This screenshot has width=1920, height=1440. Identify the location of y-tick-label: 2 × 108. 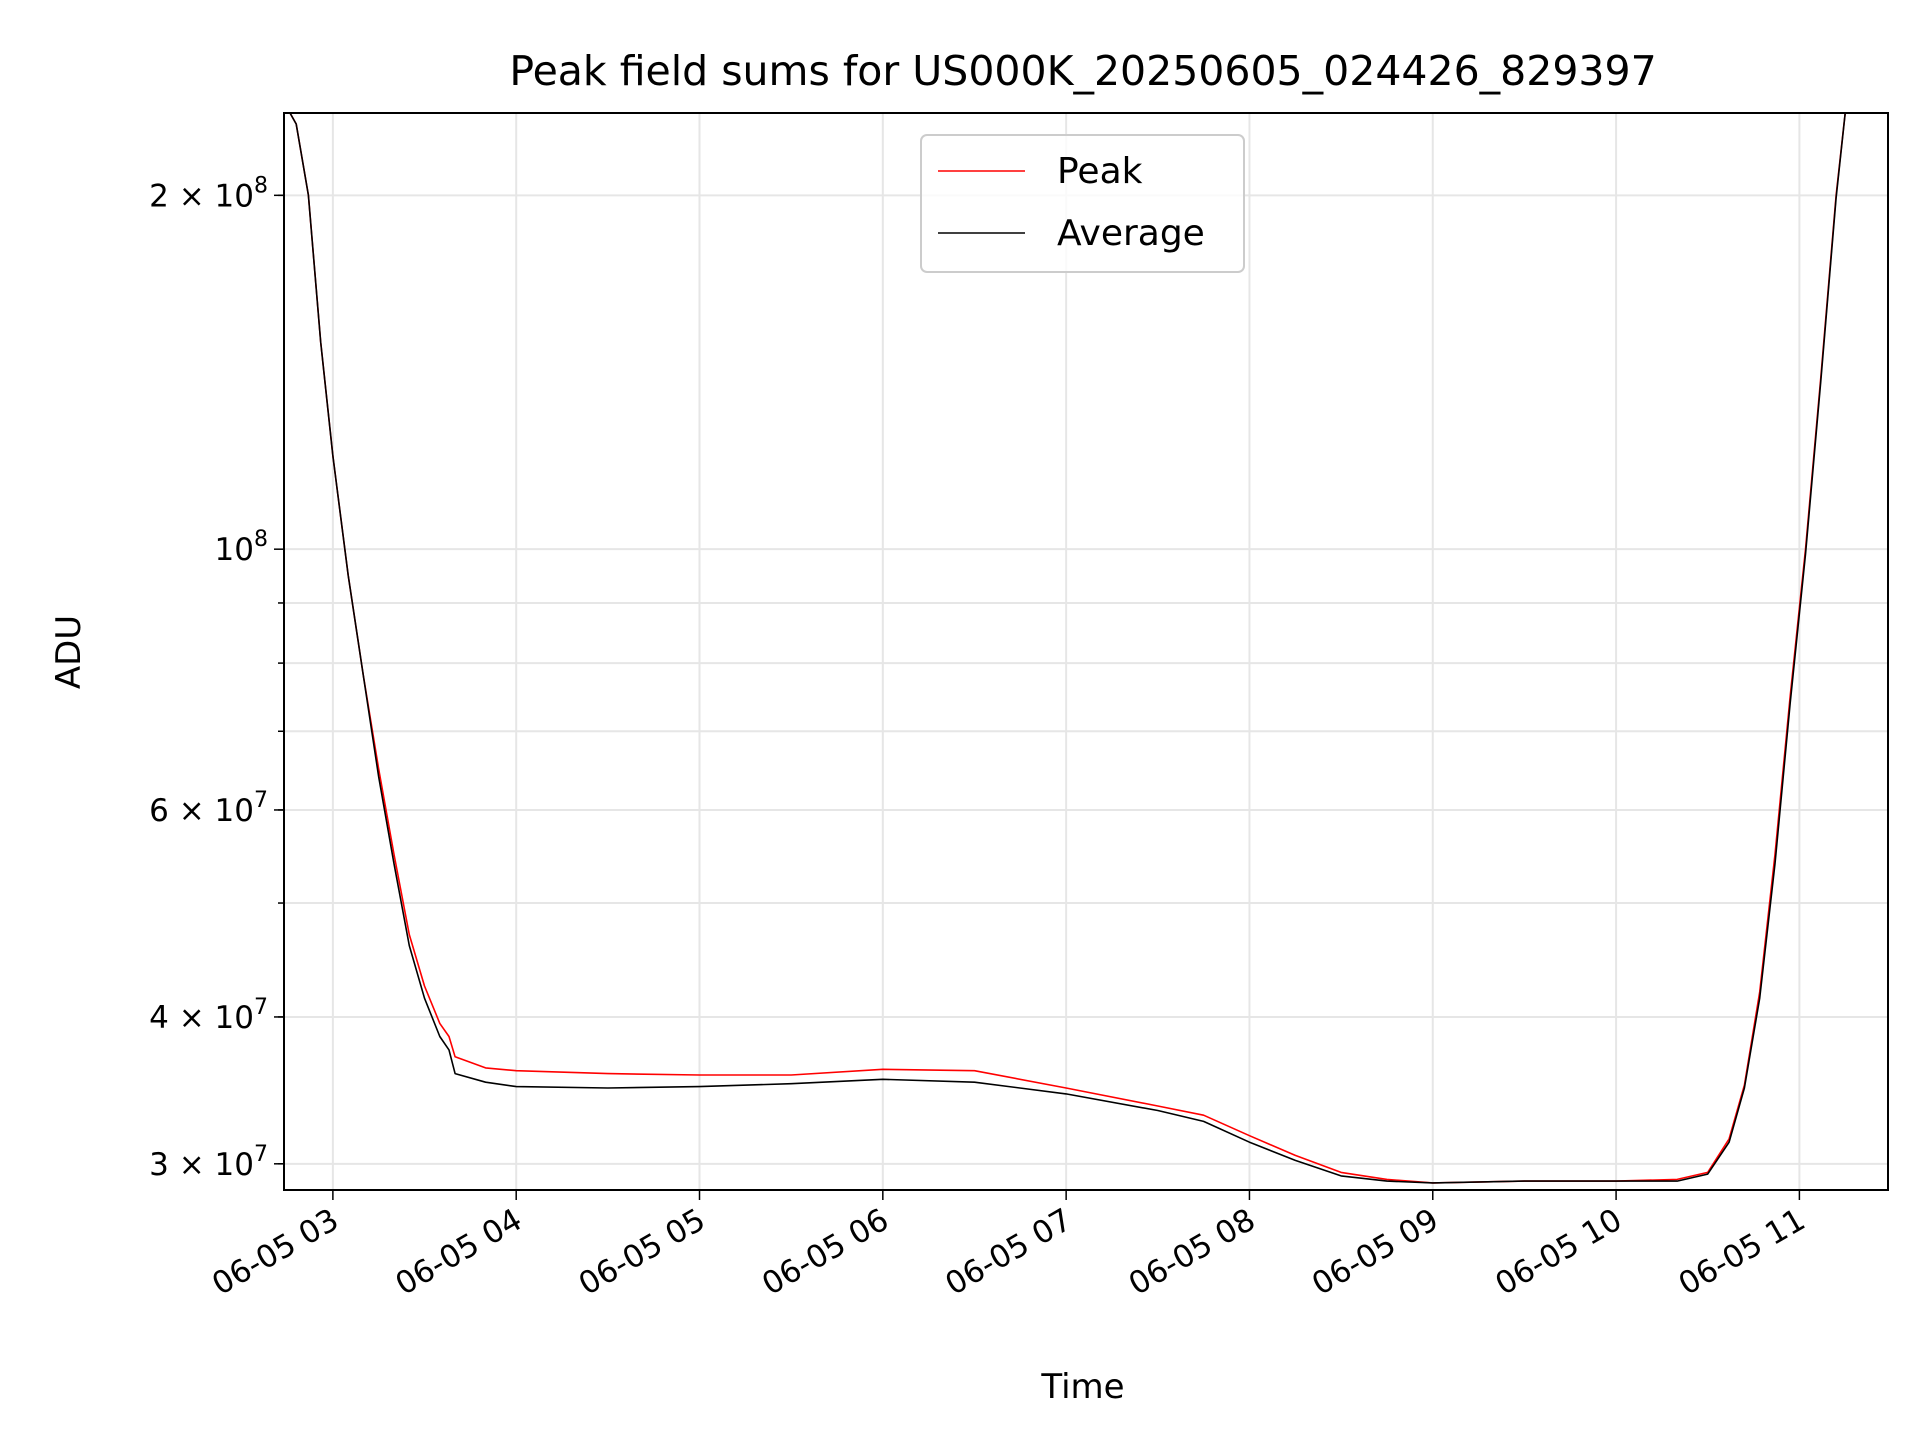
(208, 193).